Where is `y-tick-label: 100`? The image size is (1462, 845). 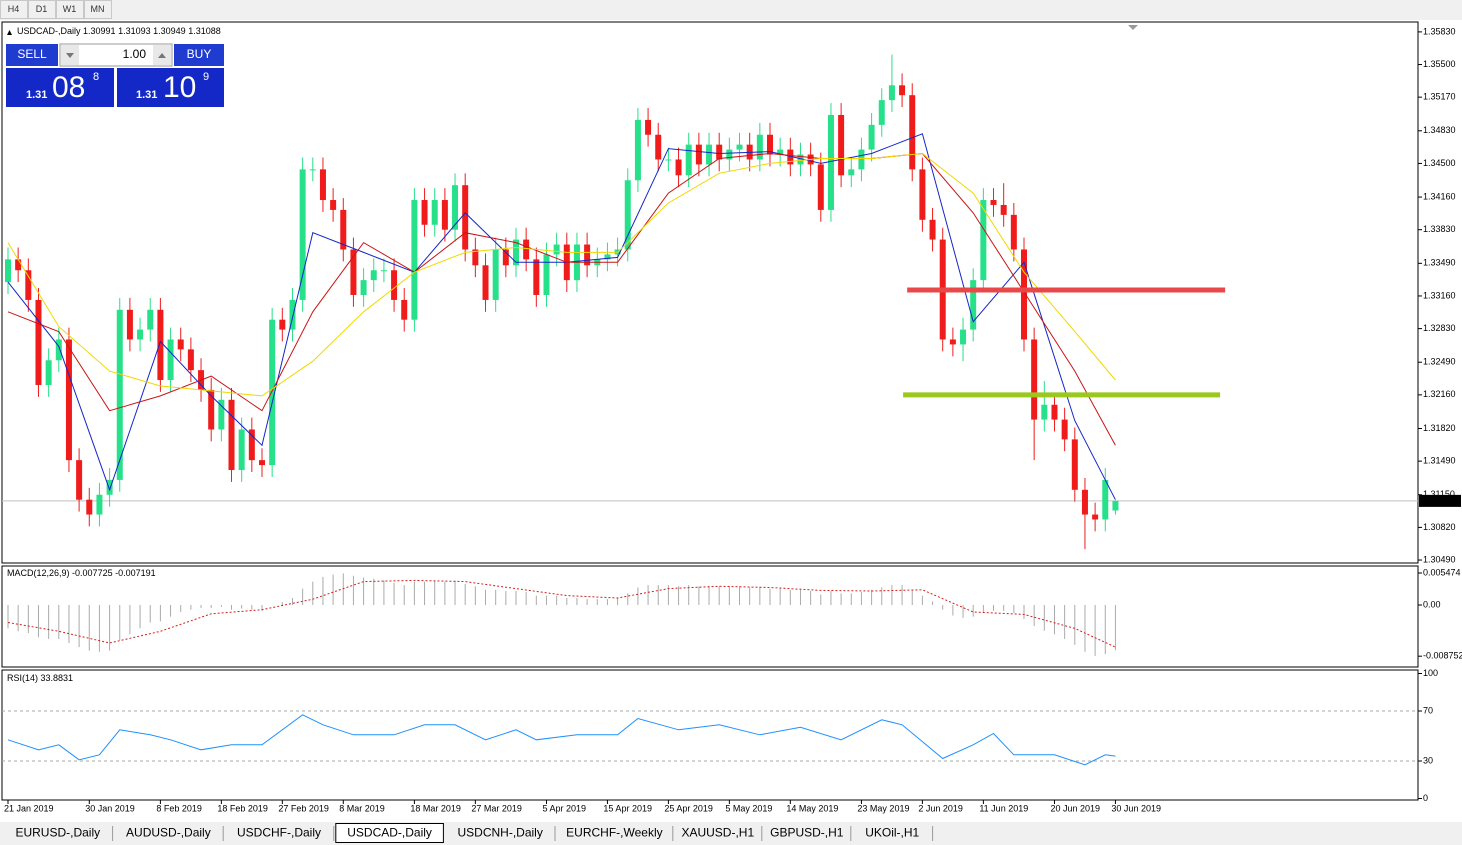 y-tick-label: 100 is located at coordinates (1430, 673).